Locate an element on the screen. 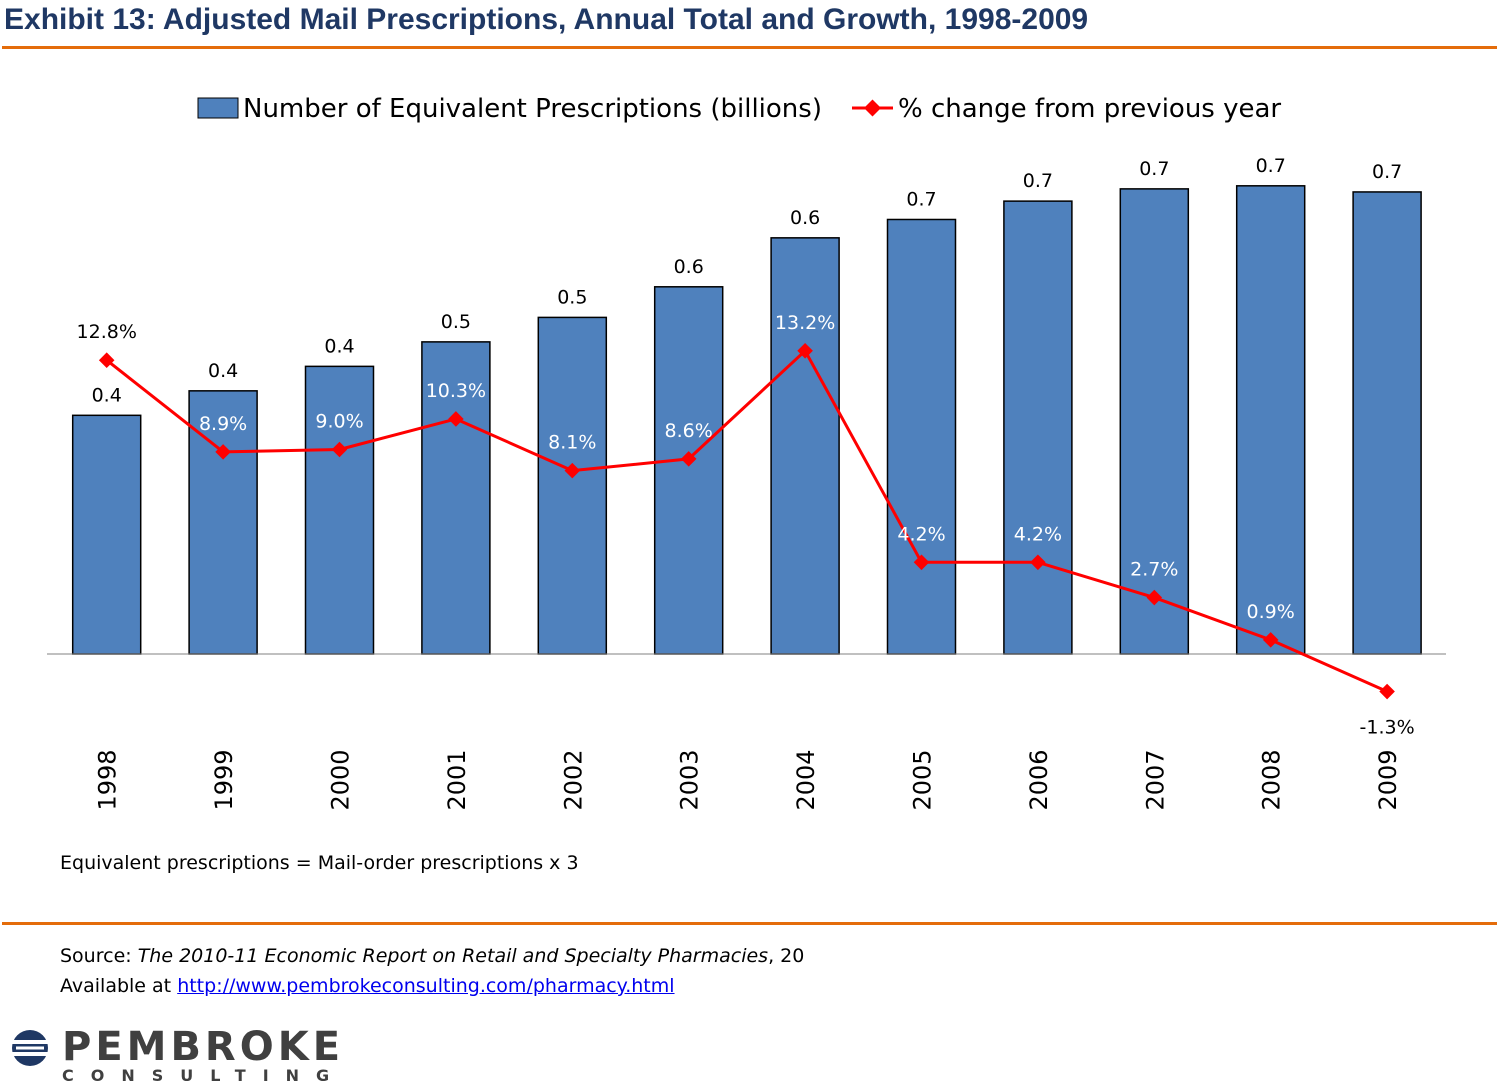 This screenshot has width=1499, height=1092. legend-line-label: % change from previous year is located at coordinates (1089, 109).